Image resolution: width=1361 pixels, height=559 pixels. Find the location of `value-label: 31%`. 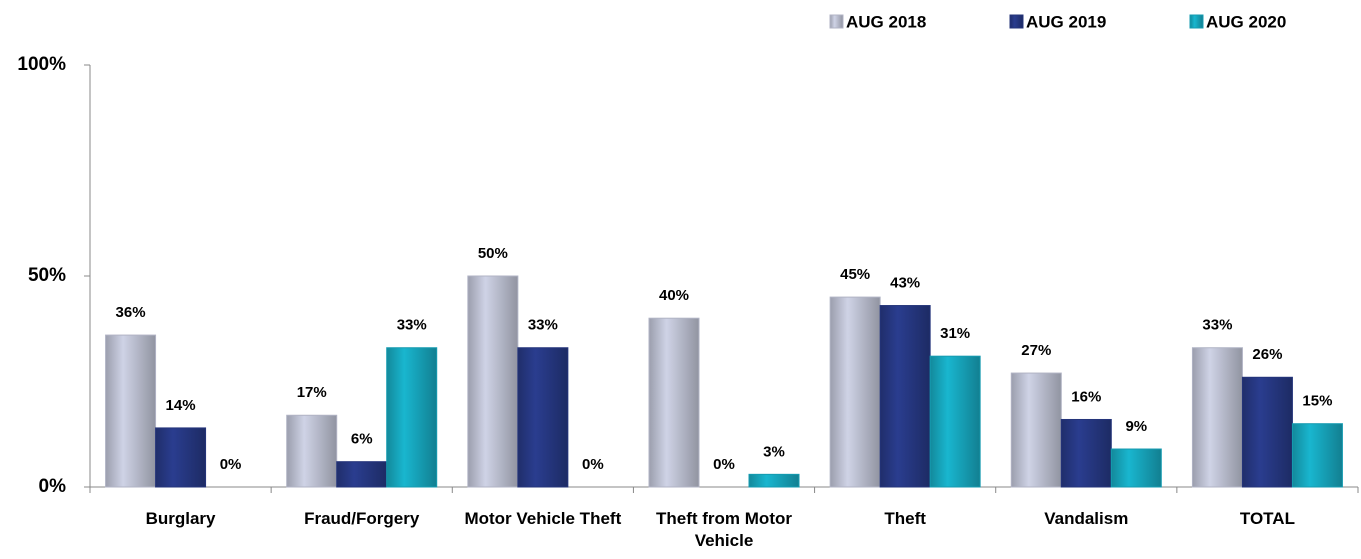

value-label: 31% is located at coordinates (955, 333).